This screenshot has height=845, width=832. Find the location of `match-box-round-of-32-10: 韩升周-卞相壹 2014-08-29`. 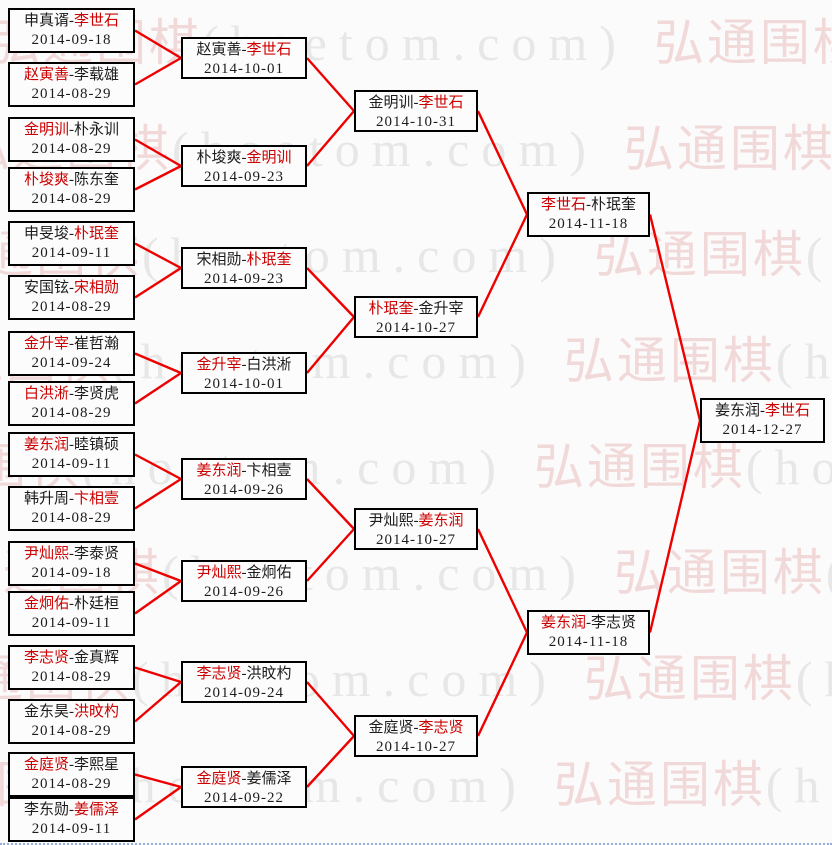

match-box-round-of-32-10: 韩升周-卞相壹 2014-08-29 is located at coordinates (71, 508).